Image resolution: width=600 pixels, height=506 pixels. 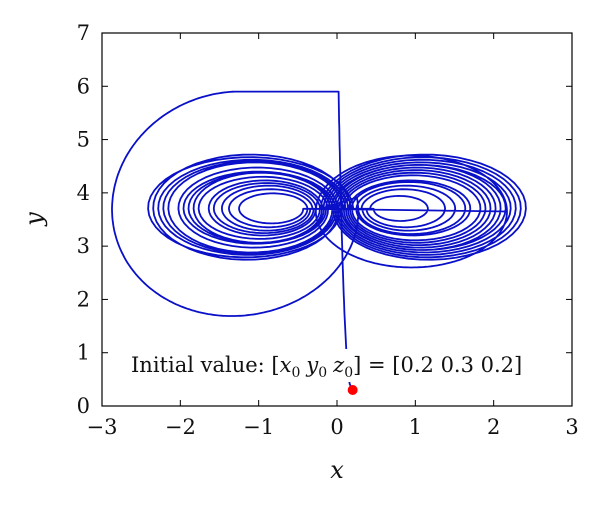 I want to click on x-axis-label: x, so click(x=337, y=470).